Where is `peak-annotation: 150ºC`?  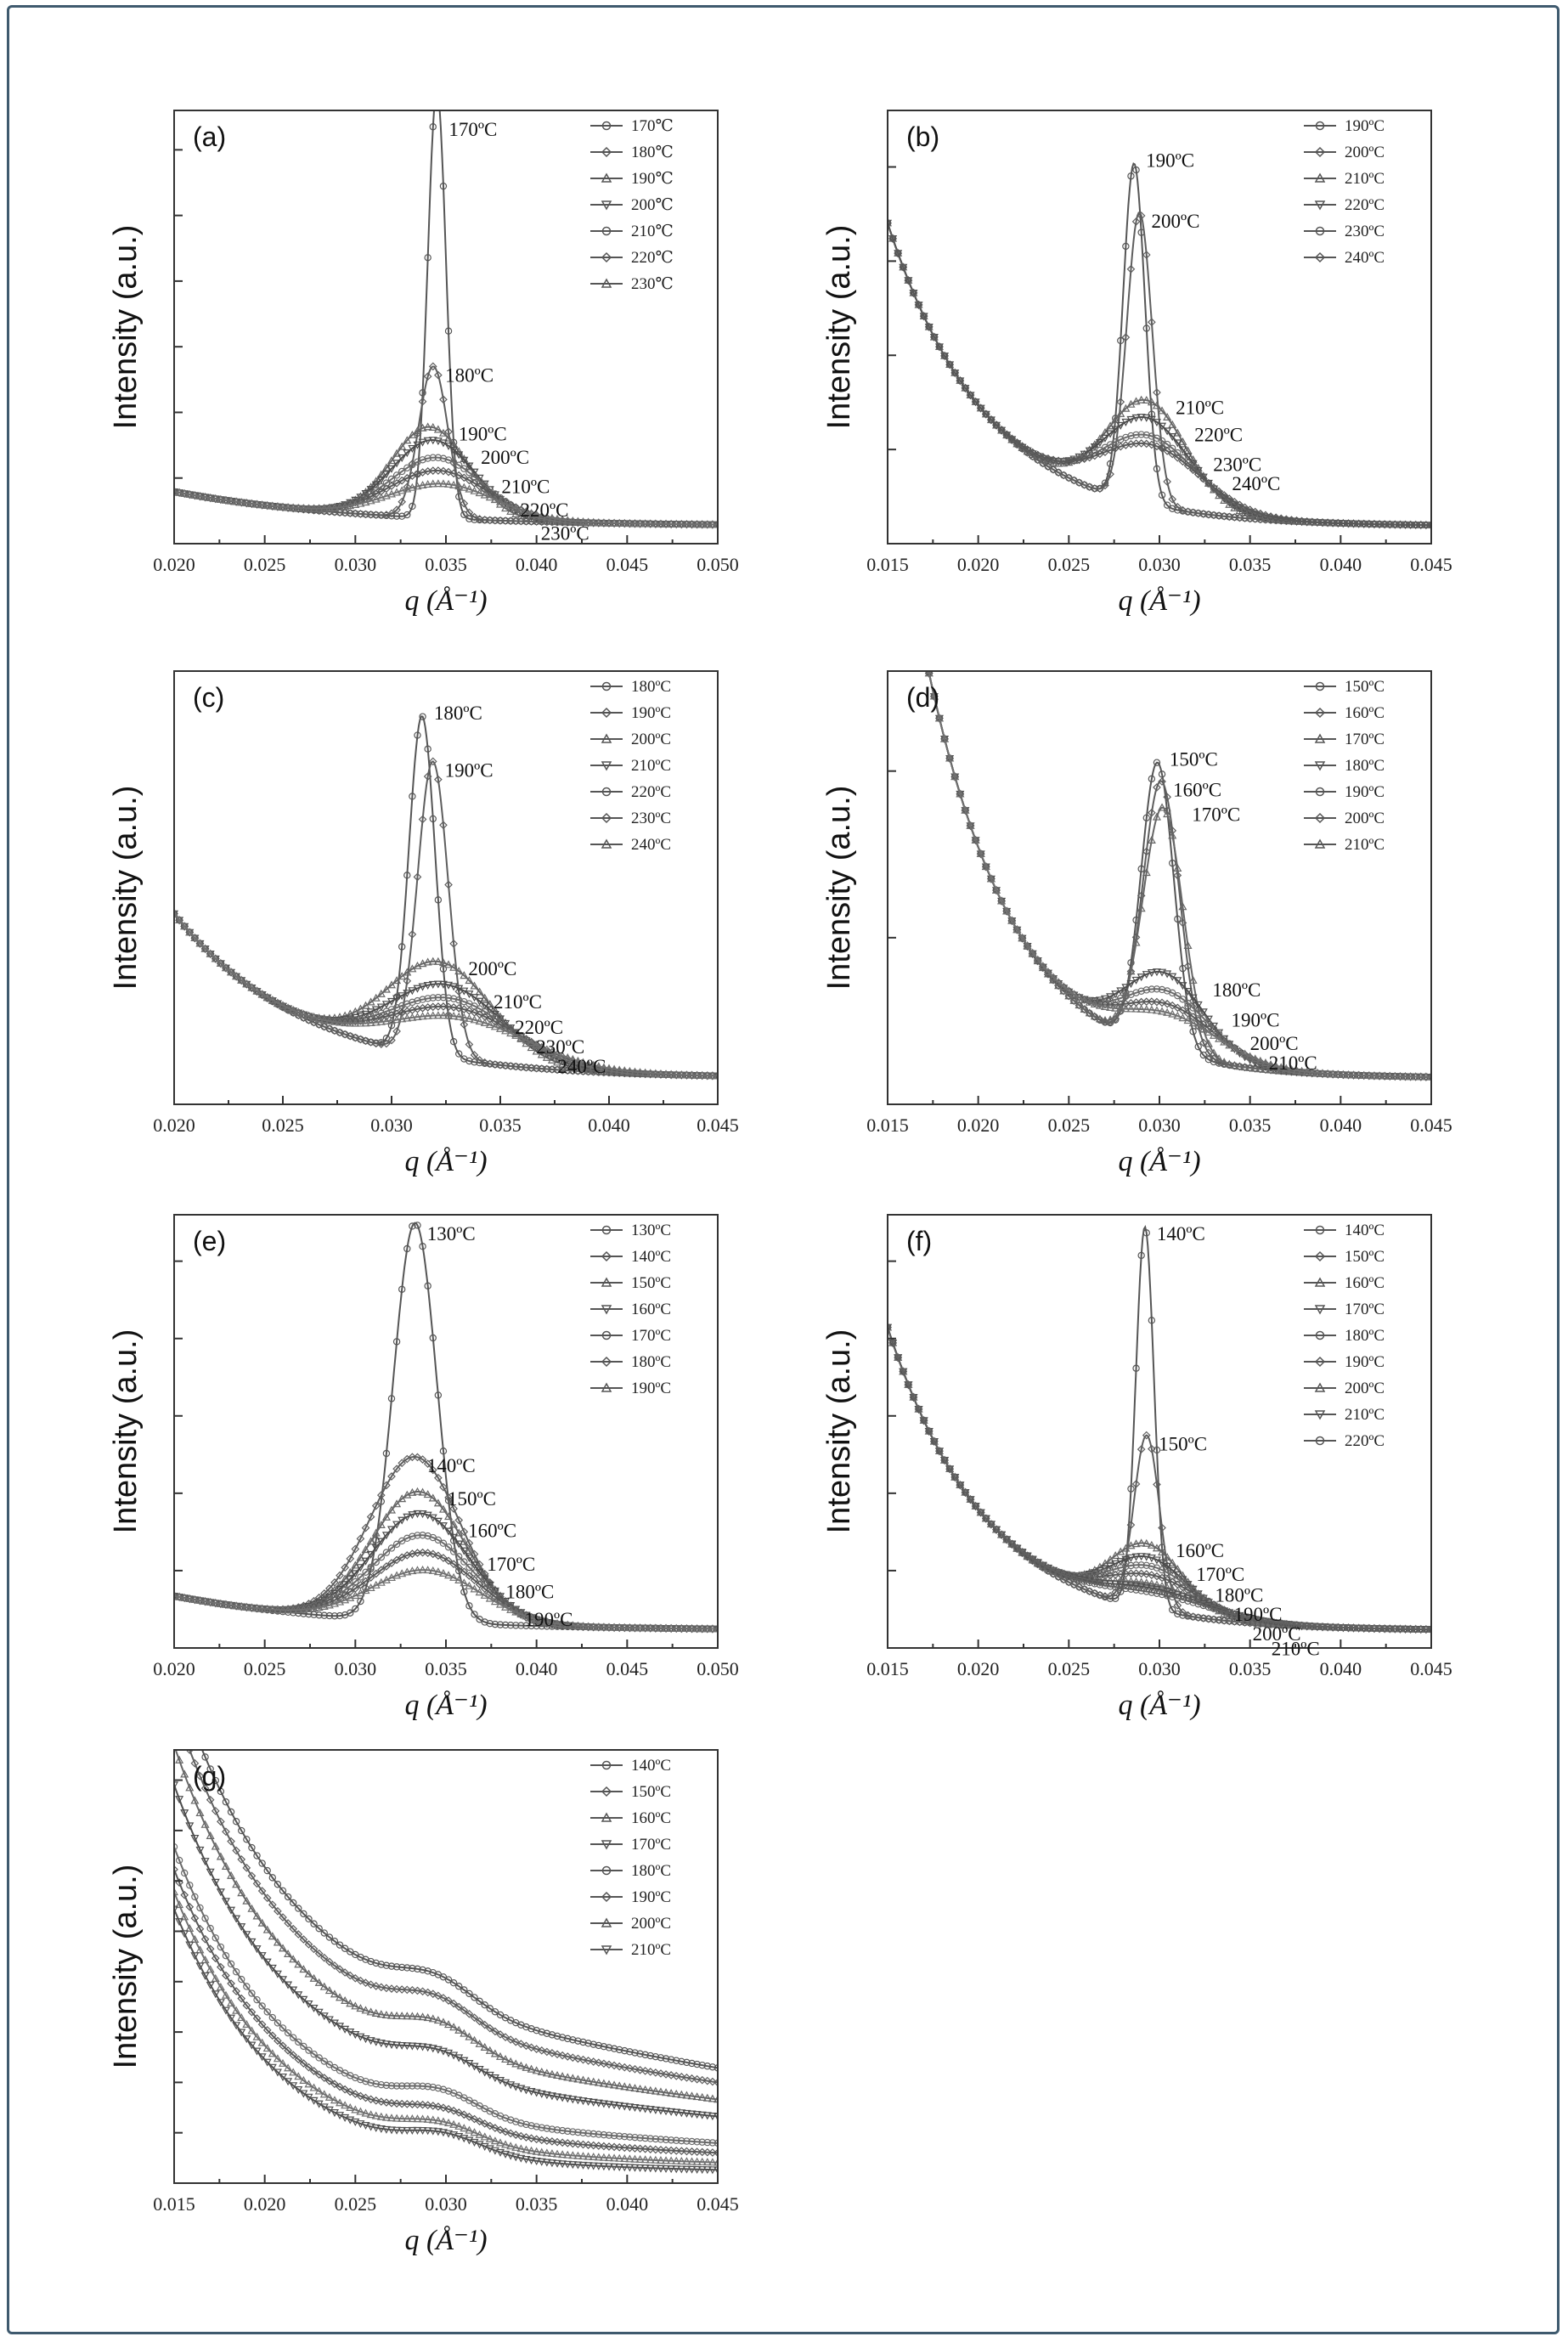 peak-annotation: 150ºC is located at coordinates (472, 1499).